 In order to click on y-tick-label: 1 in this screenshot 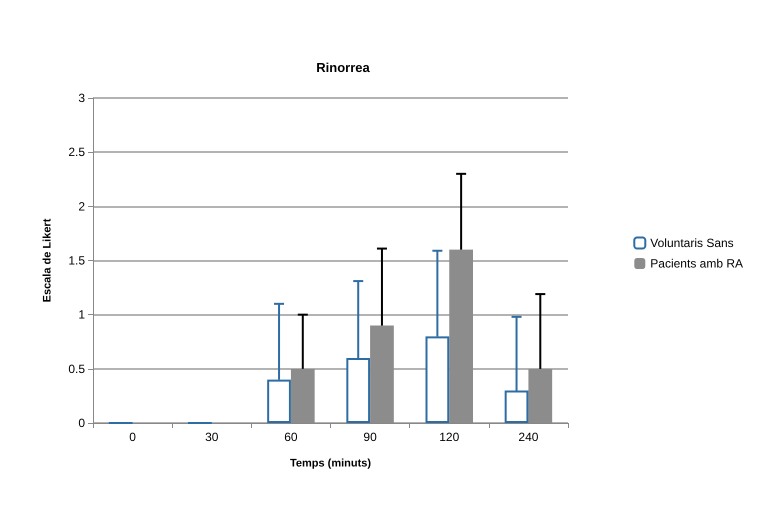, I will do `click(82, 315)`.